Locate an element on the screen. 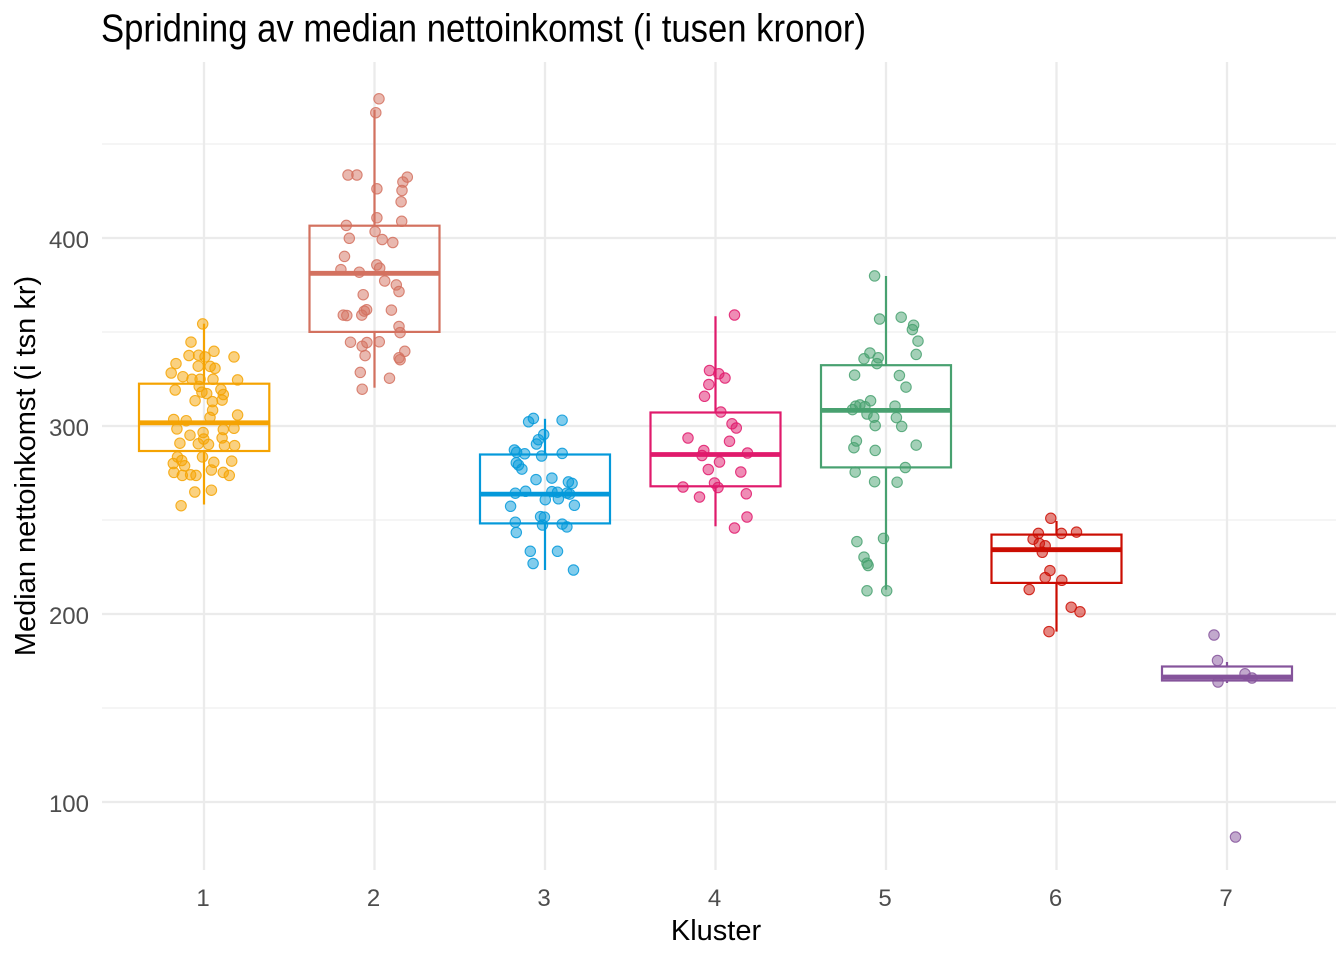 The image size is (1344, 965). svg-text: 300 is located at coordinates (69, 428).